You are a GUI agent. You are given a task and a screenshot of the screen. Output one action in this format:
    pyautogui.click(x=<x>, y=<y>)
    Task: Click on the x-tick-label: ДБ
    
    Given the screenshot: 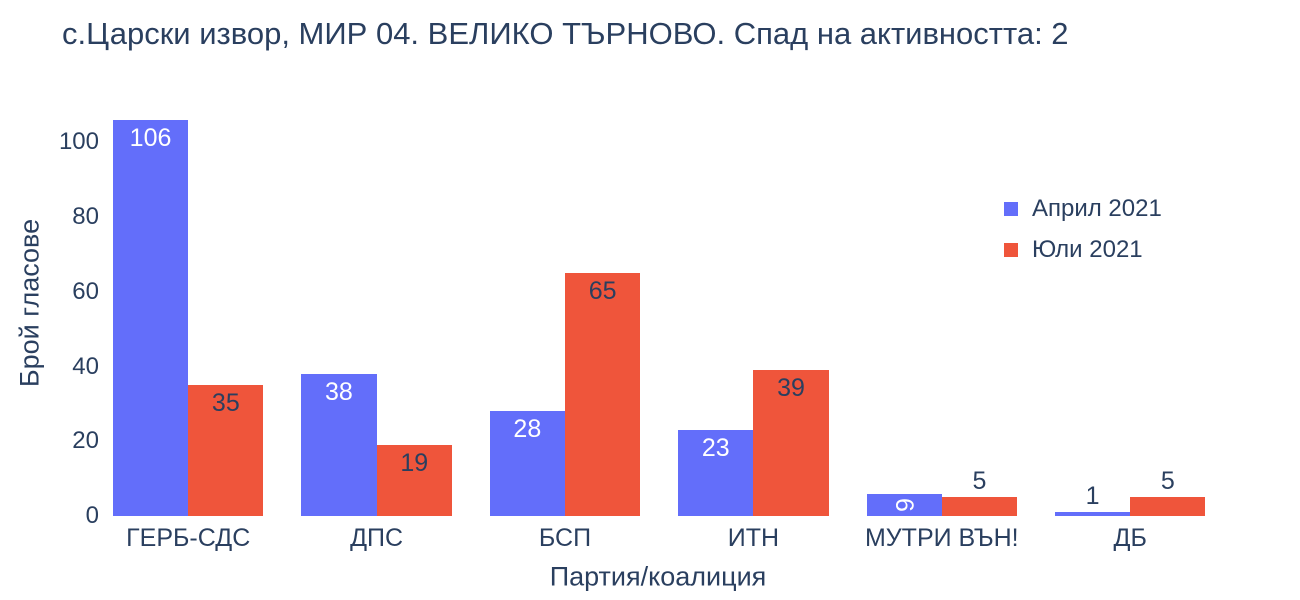 What is the action you would take?
    pyautogui.click(x=1130, y=538)
    